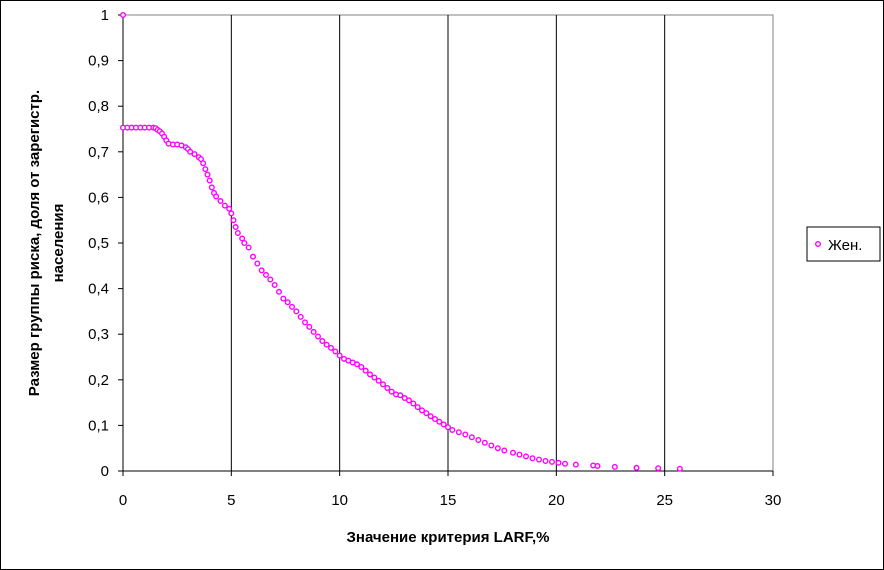 The image size is (884, 570). I want to click on x-tick-label: 10, so click(339, 500).